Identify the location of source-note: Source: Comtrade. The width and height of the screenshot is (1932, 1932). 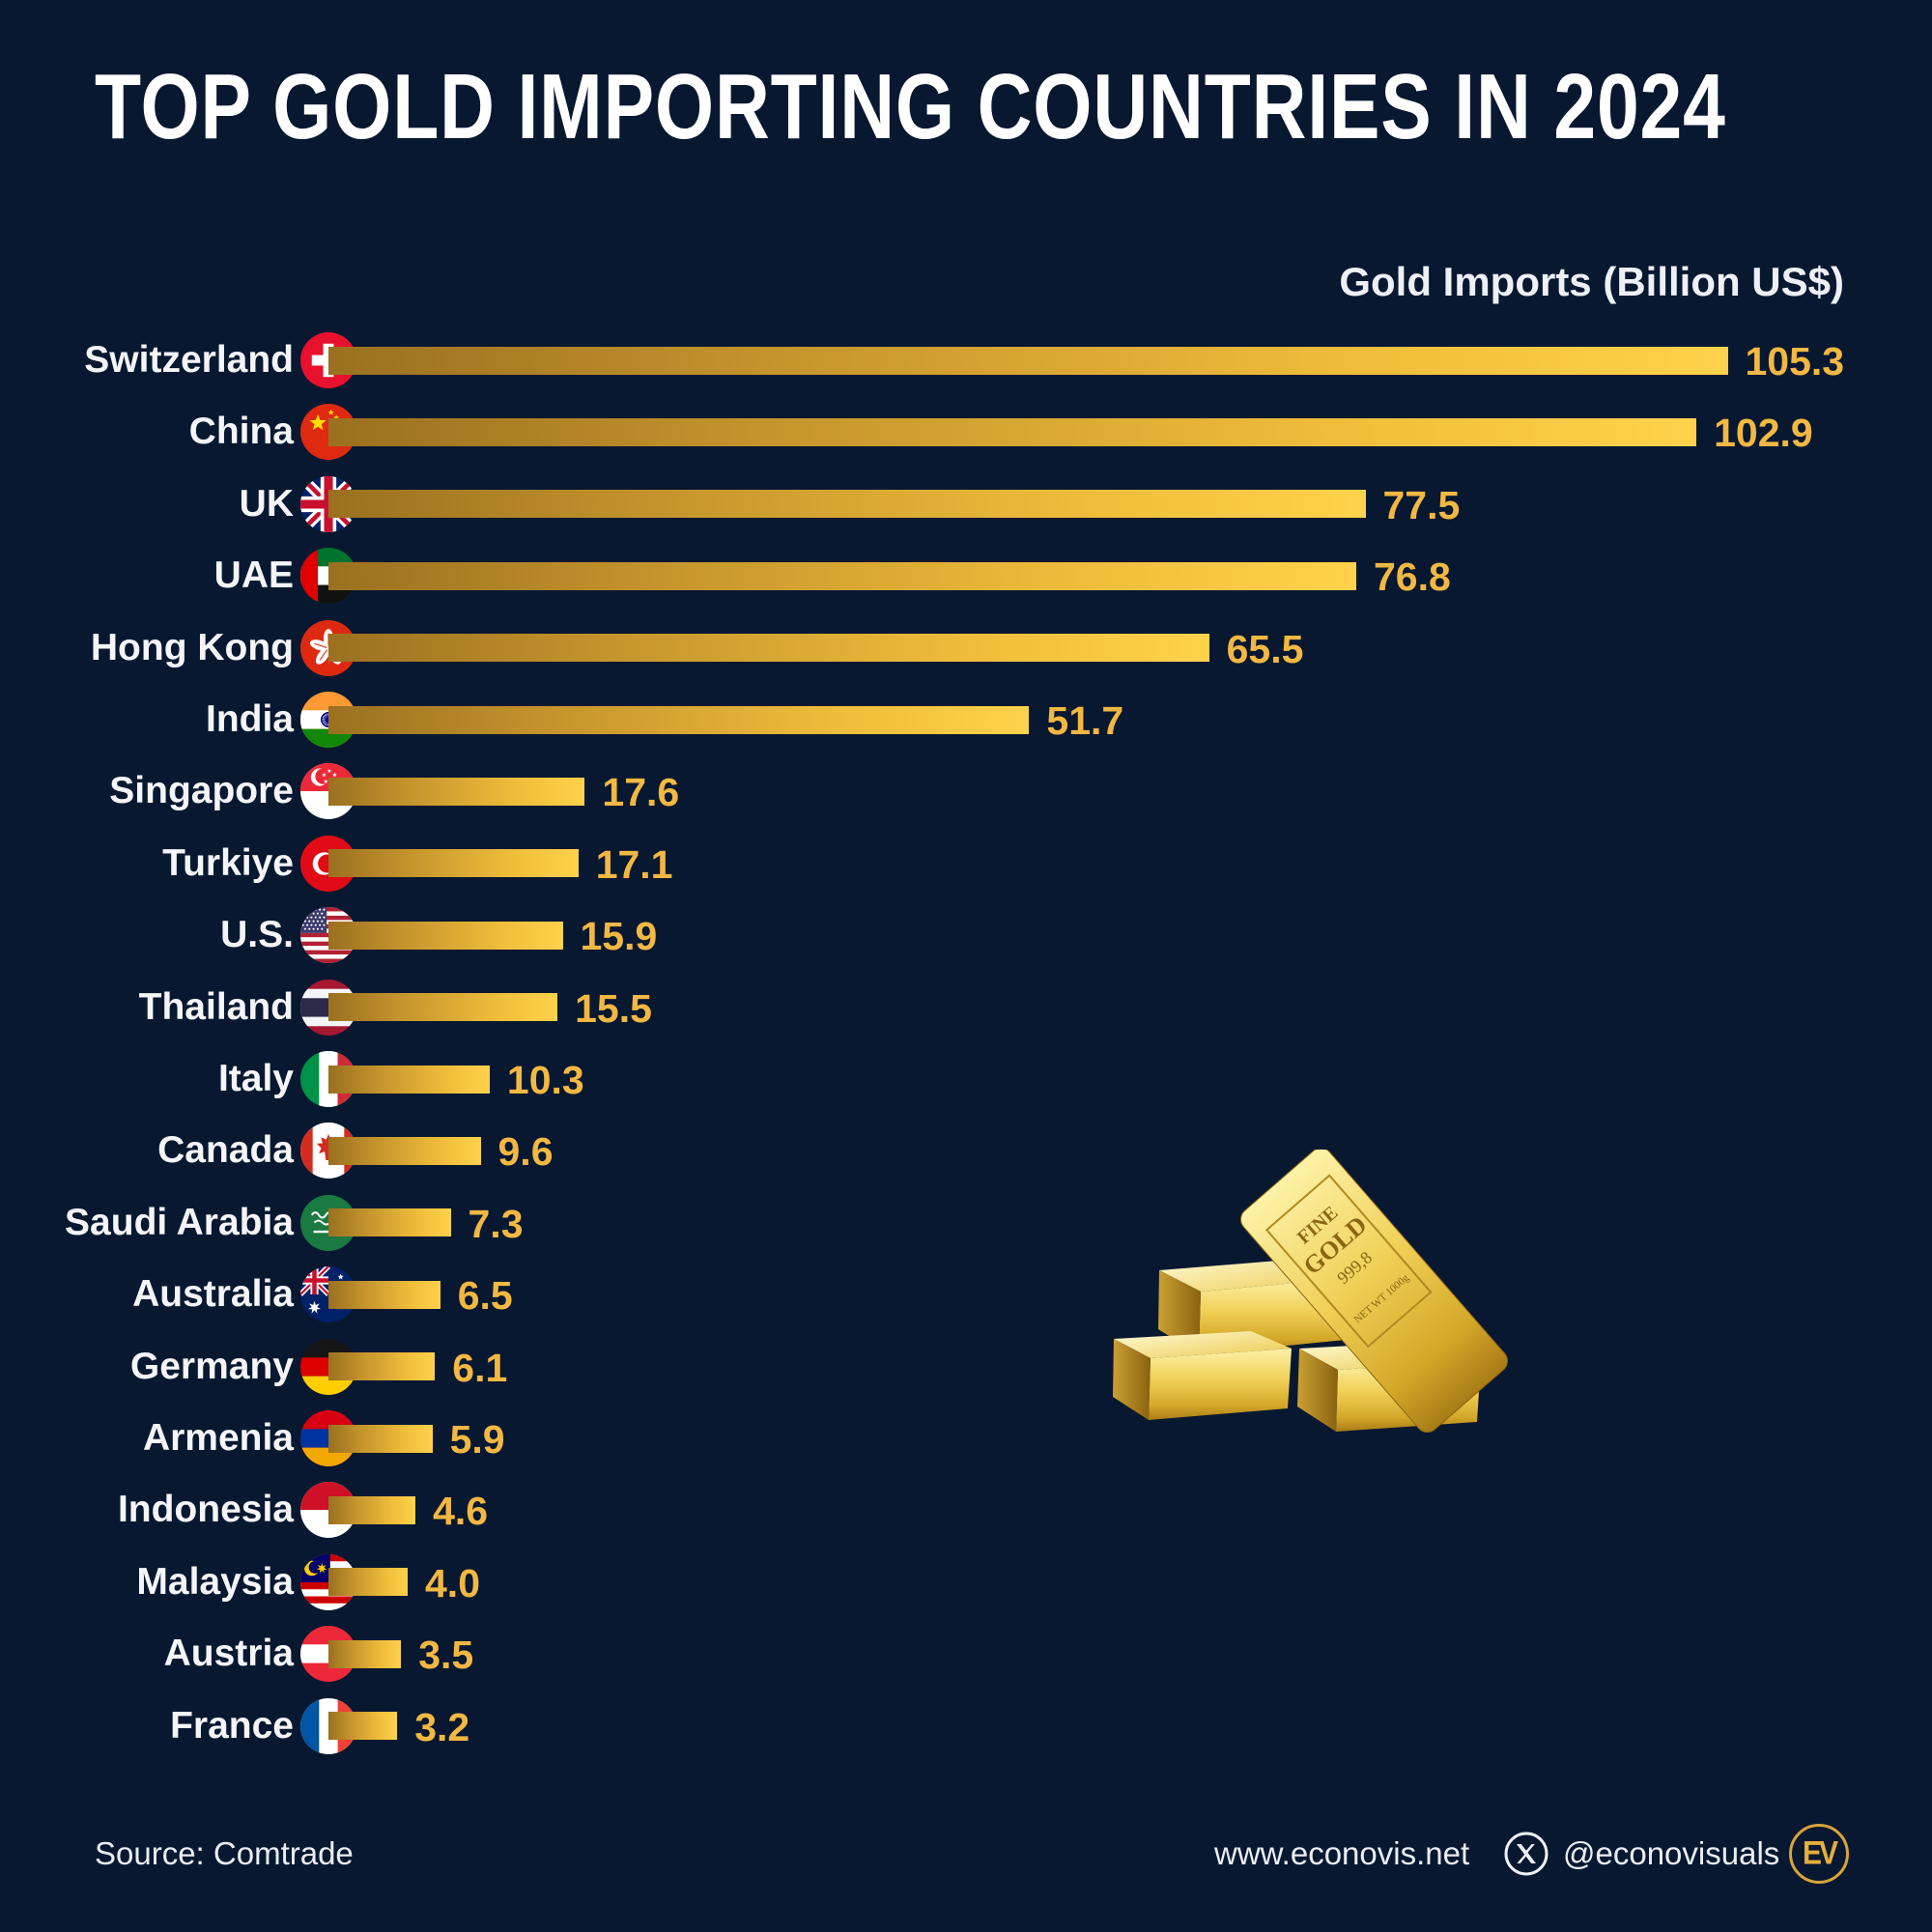
(224, 1853).